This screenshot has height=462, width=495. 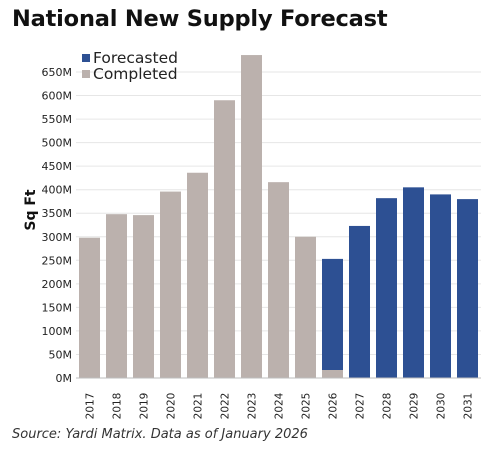 What do you see at coordinates (251, 216) in the screenshot?
I see `bar-completed-2023` at bounding box center [251, 216].